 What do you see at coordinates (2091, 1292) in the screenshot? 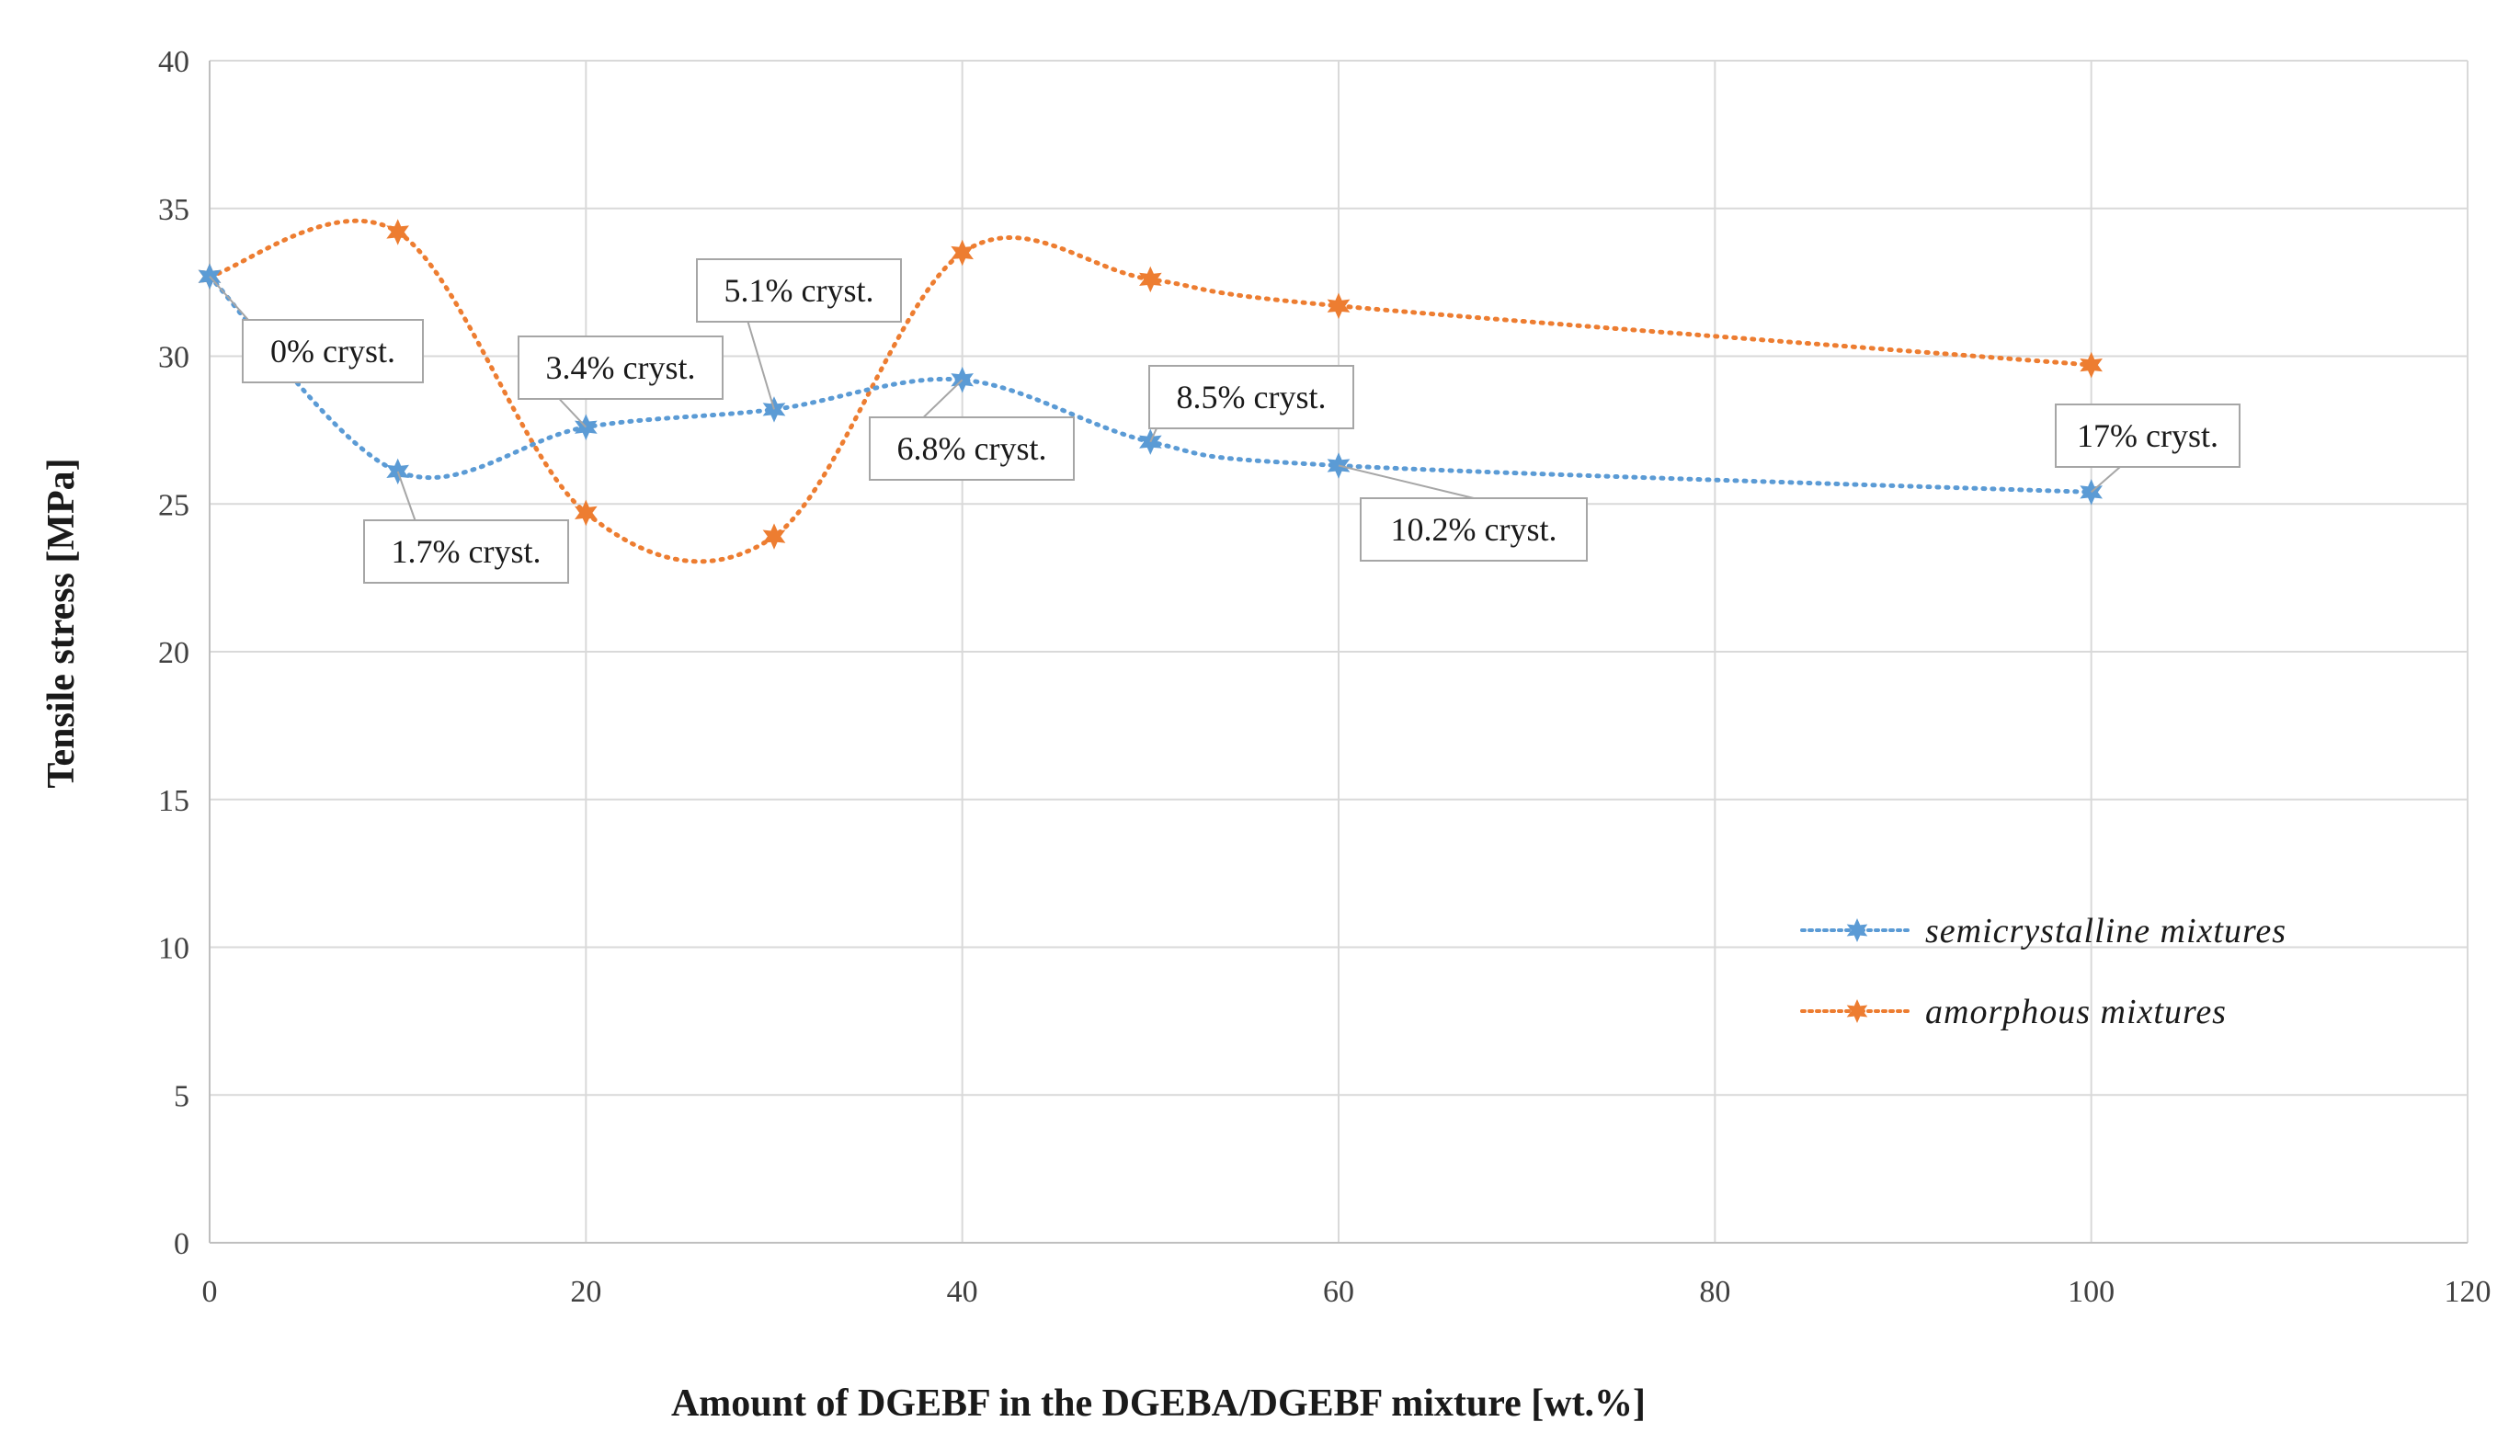
I see `x-tick-label: 100` at bounding box center [2091, 1292].